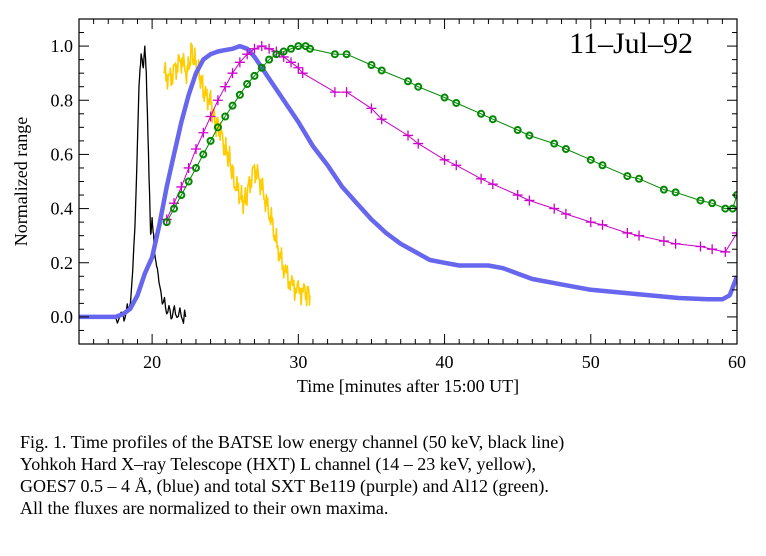 The image size is (766, 556). Describe the element at coordinates (737, 362) in the screenshot. I see `x-tick-label: 60` at that location.